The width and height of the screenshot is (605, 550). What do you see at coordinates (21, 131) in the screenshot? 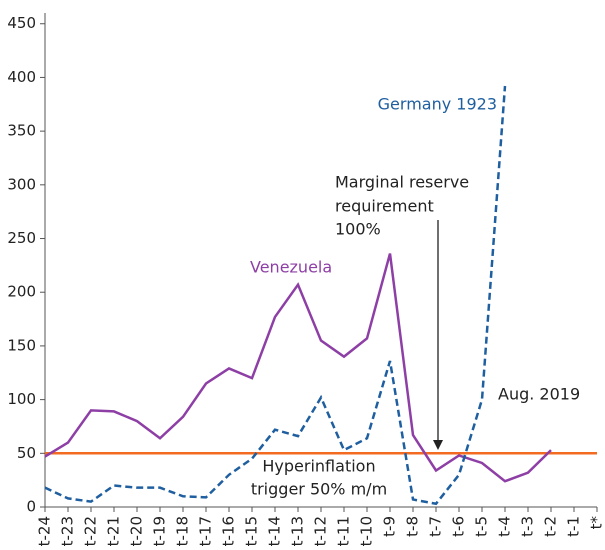
I see `y-tick-label: 350` at bounding box center [21, 131].